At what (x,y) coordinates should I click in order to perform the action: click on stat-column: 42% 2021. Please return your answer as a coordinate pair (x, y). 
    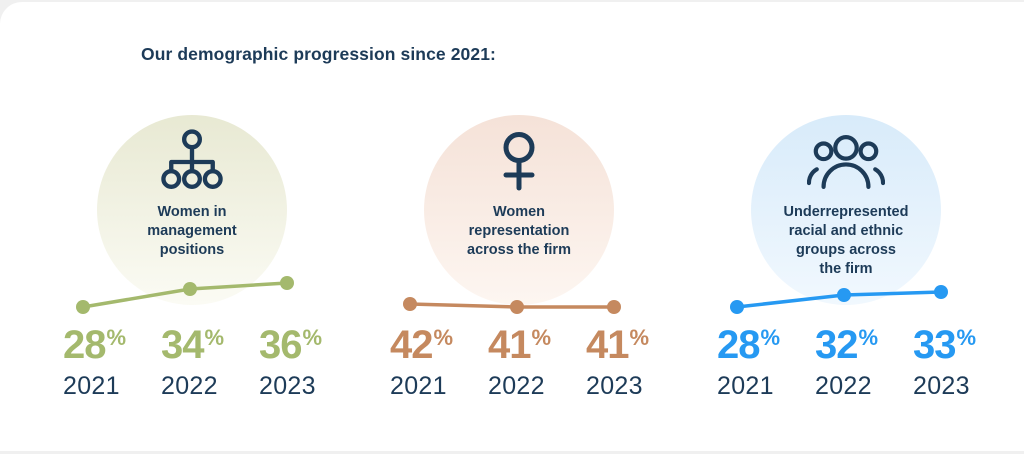
    Looking at the image, I should click on (439, 363).